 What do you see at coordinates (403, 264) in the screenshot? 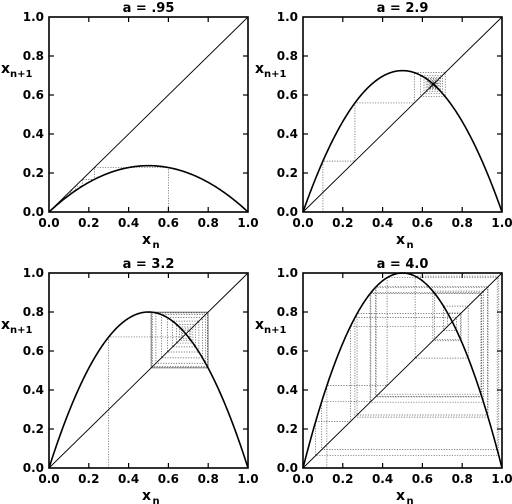
I see `chart-title: a = 4.0` at bounding box center [403, 264].